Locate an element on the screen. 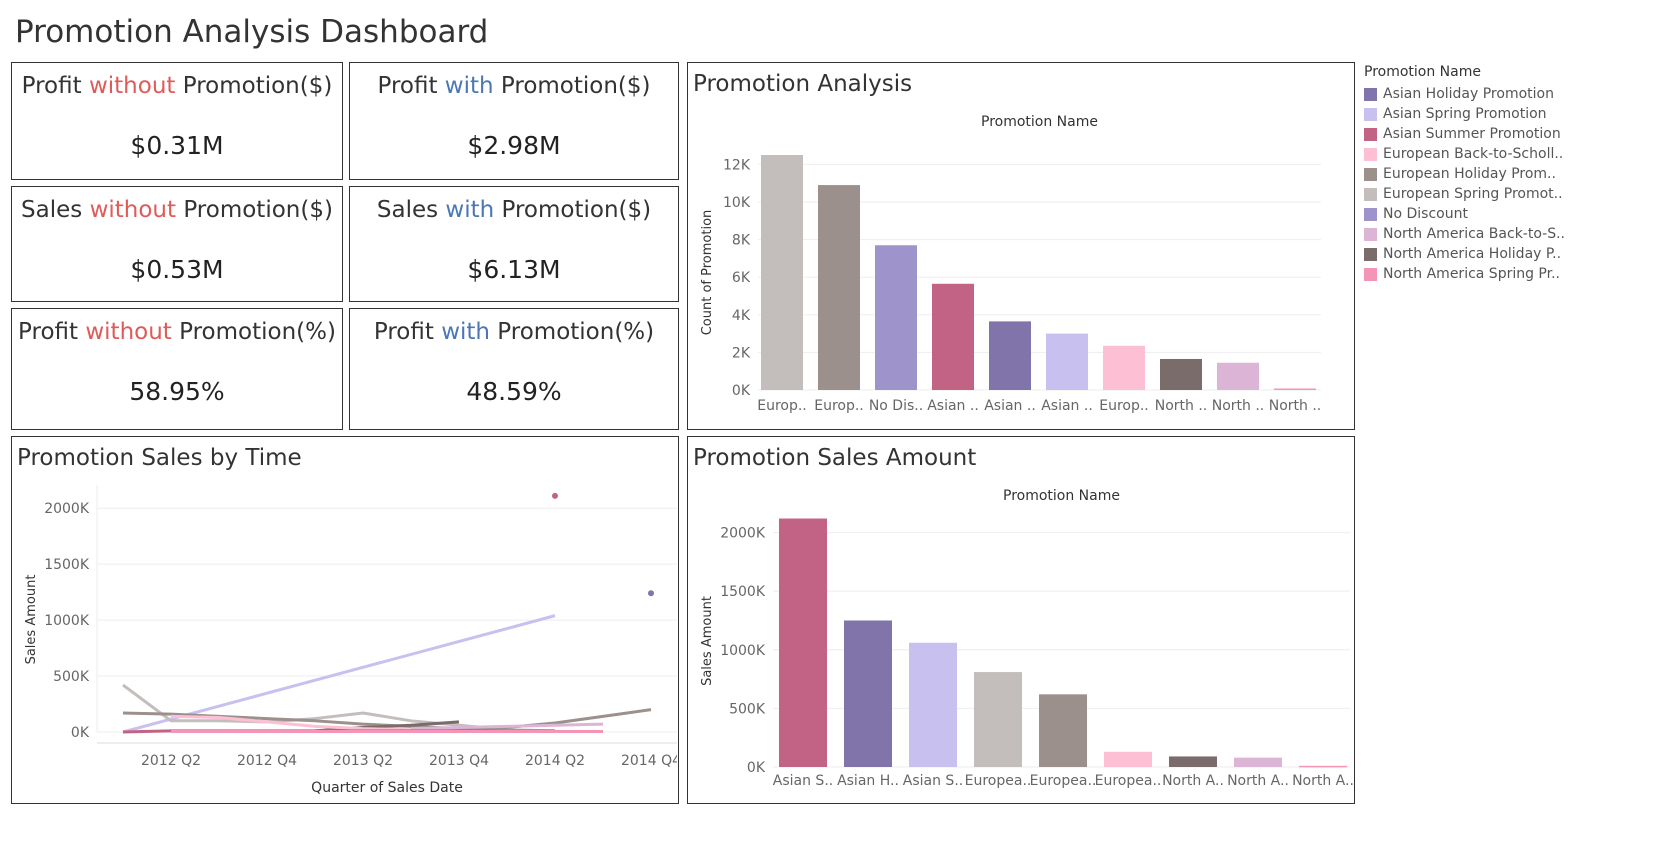 This screenshot has width=1657, height=861. x-tick-label: 2013 Q2 is located at coordinates (363, 761).